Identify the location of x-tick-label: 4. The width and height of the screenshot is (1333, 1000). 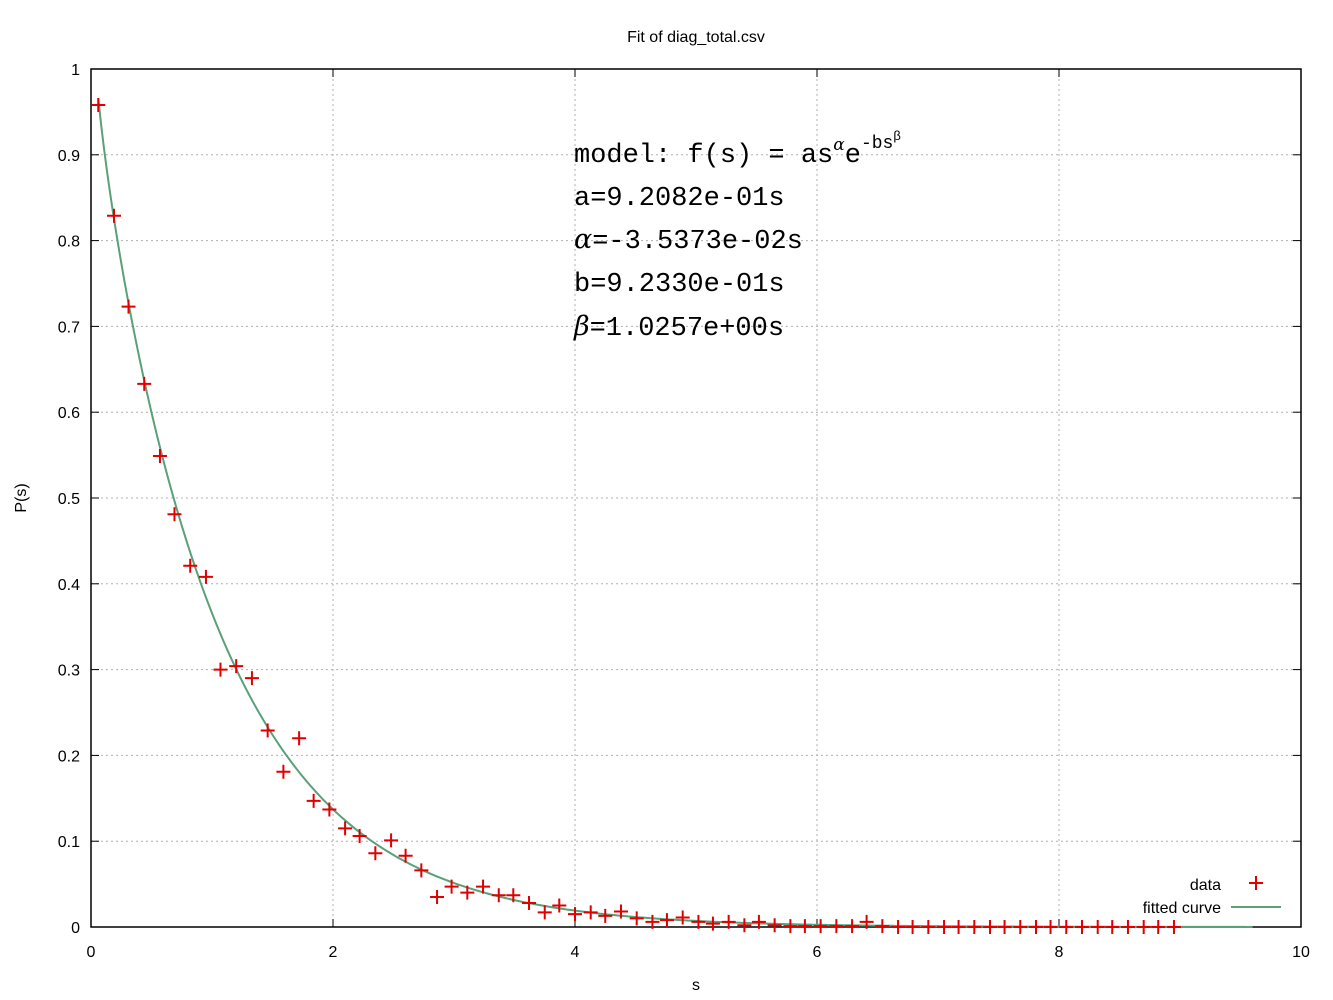
(575, 952).